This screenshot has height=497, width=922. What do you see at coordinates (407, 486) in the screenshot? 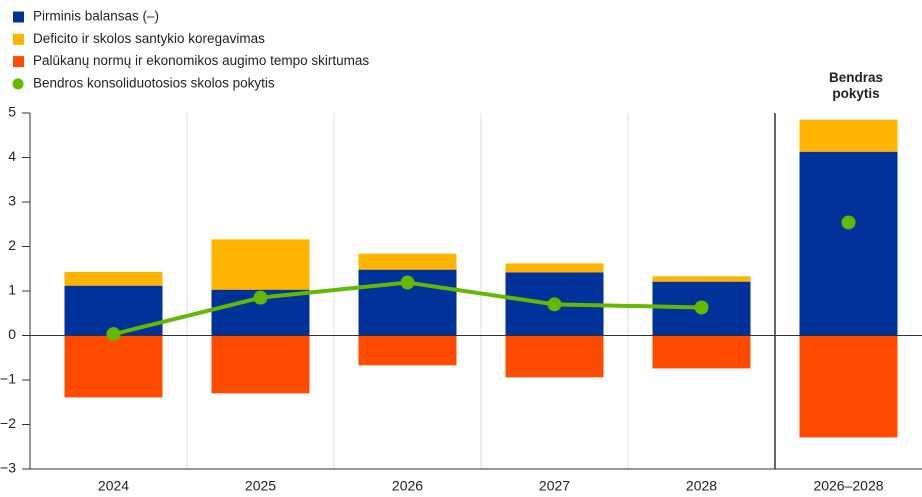
I see `x-tick-label: 2026` at bounding box center [407, 486].